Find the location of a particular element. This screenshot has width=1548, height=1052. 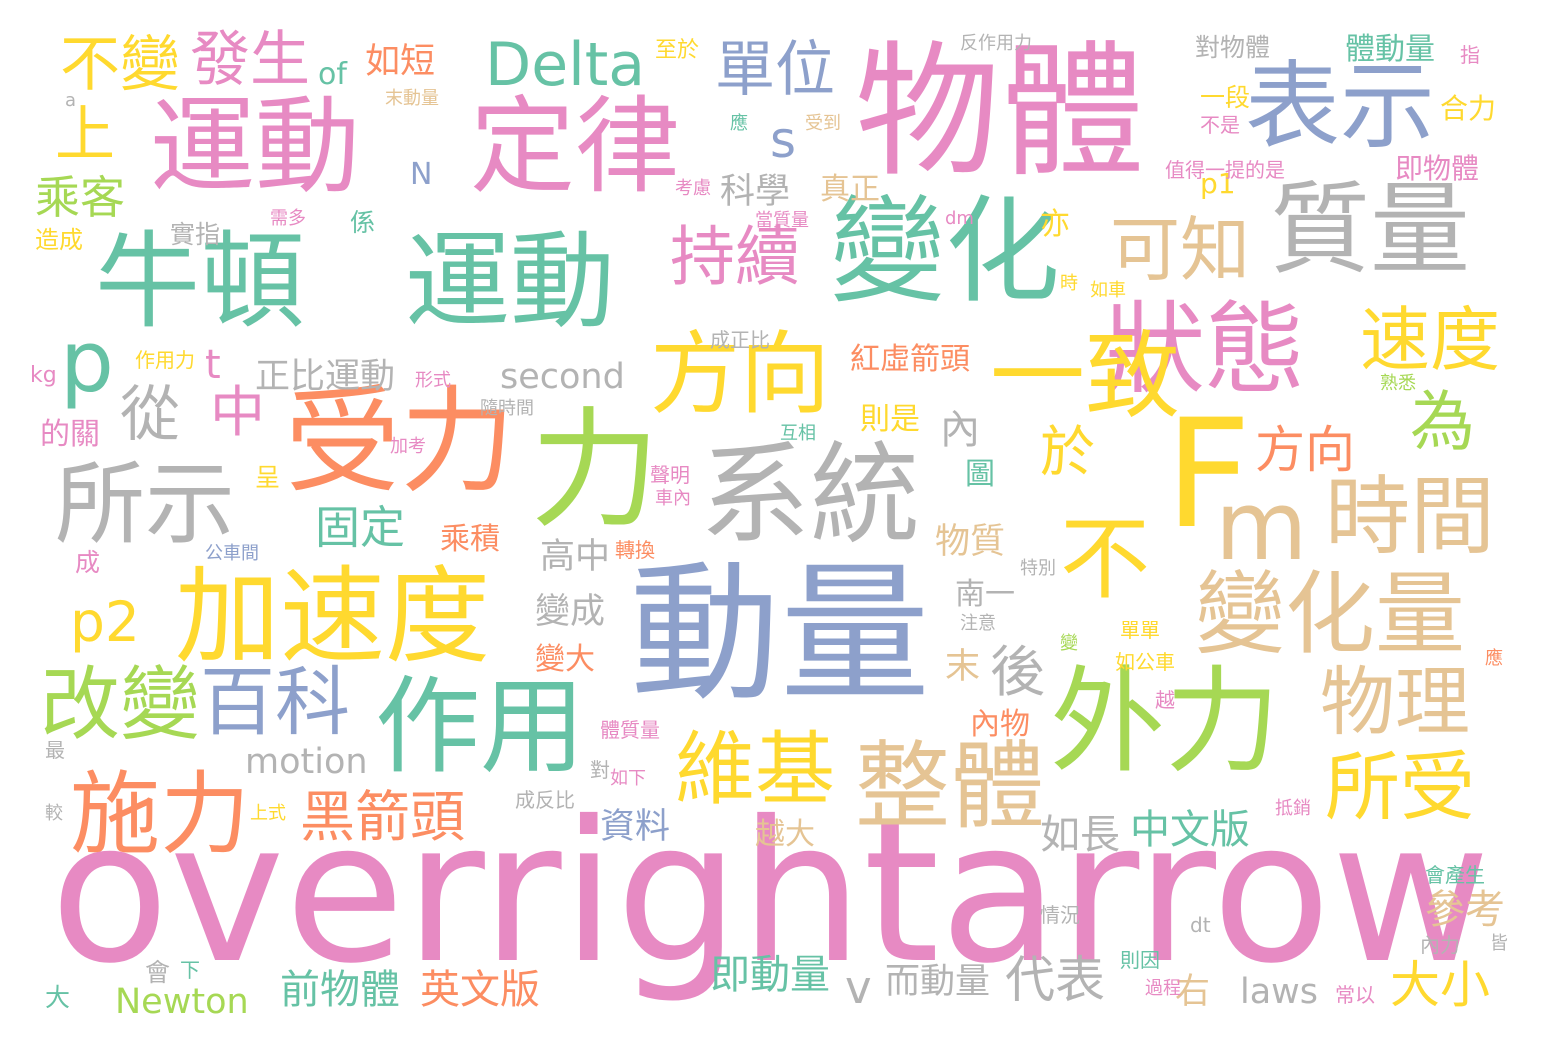

cloud-word: 質量 is located at coordinates (1370, 229).